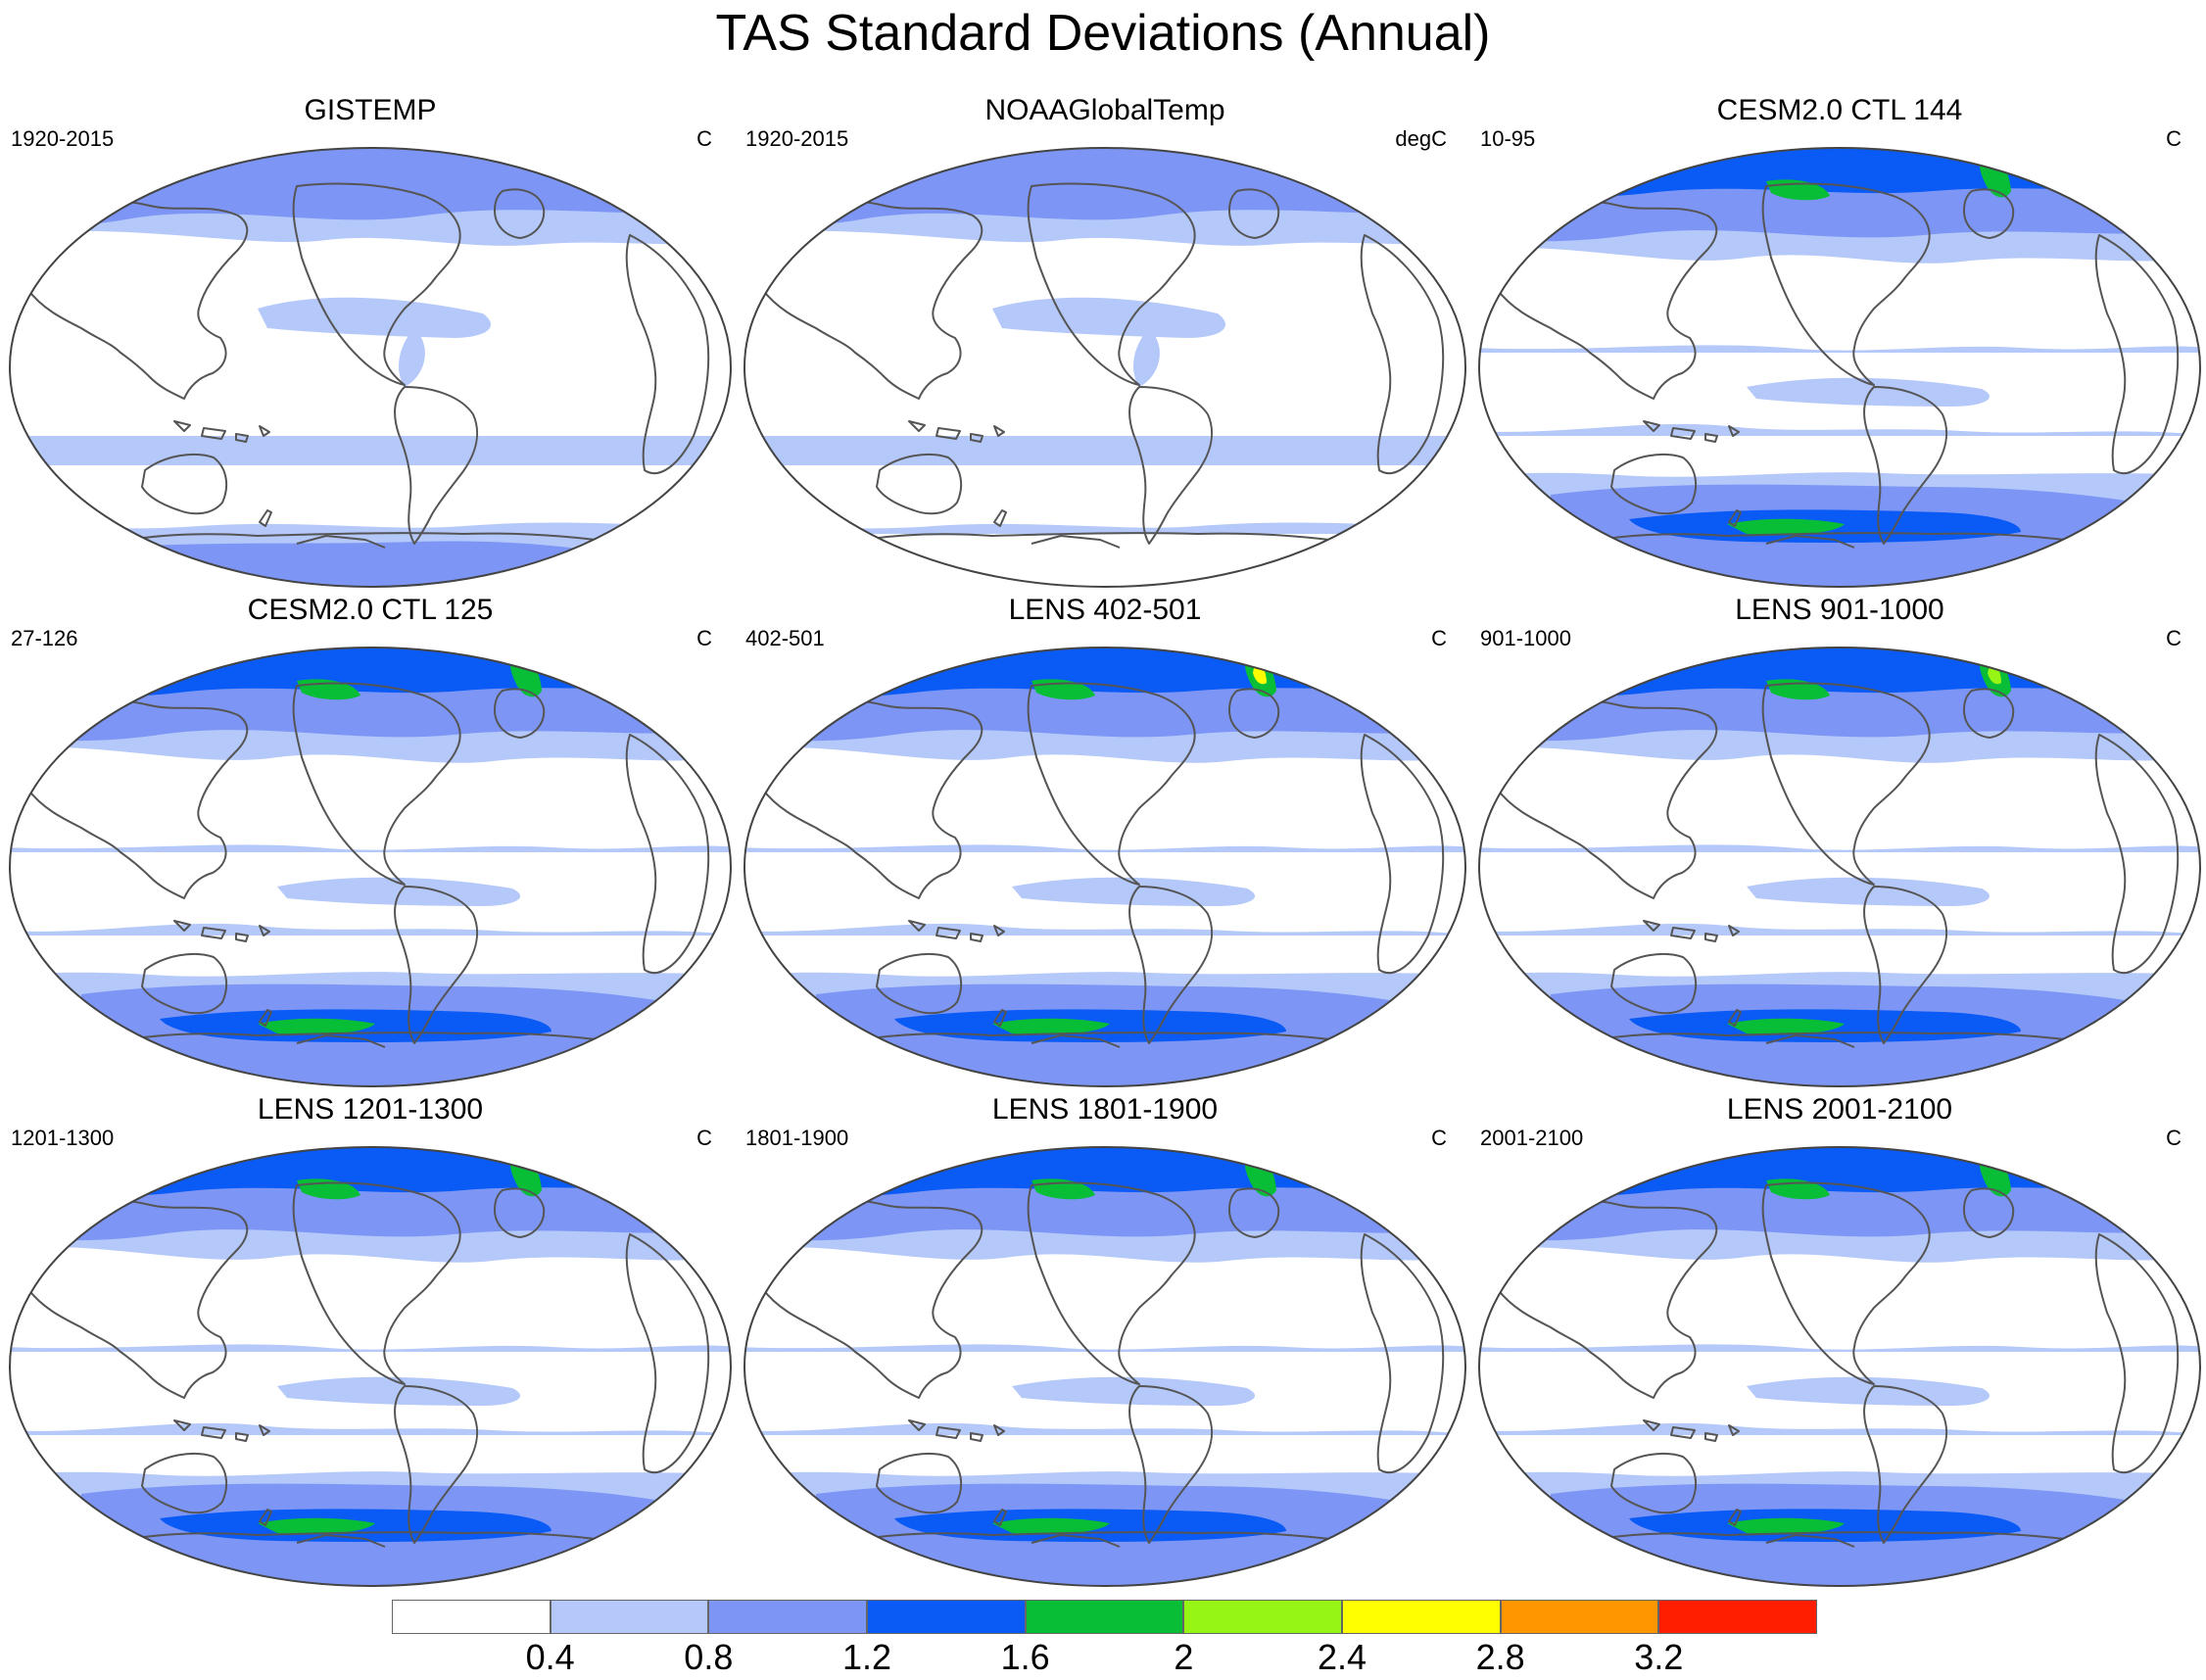  Describe the element at coordinates (1342, 1657) in the screenshot. I see `colorbar-tick-label: 2.4` at that location.